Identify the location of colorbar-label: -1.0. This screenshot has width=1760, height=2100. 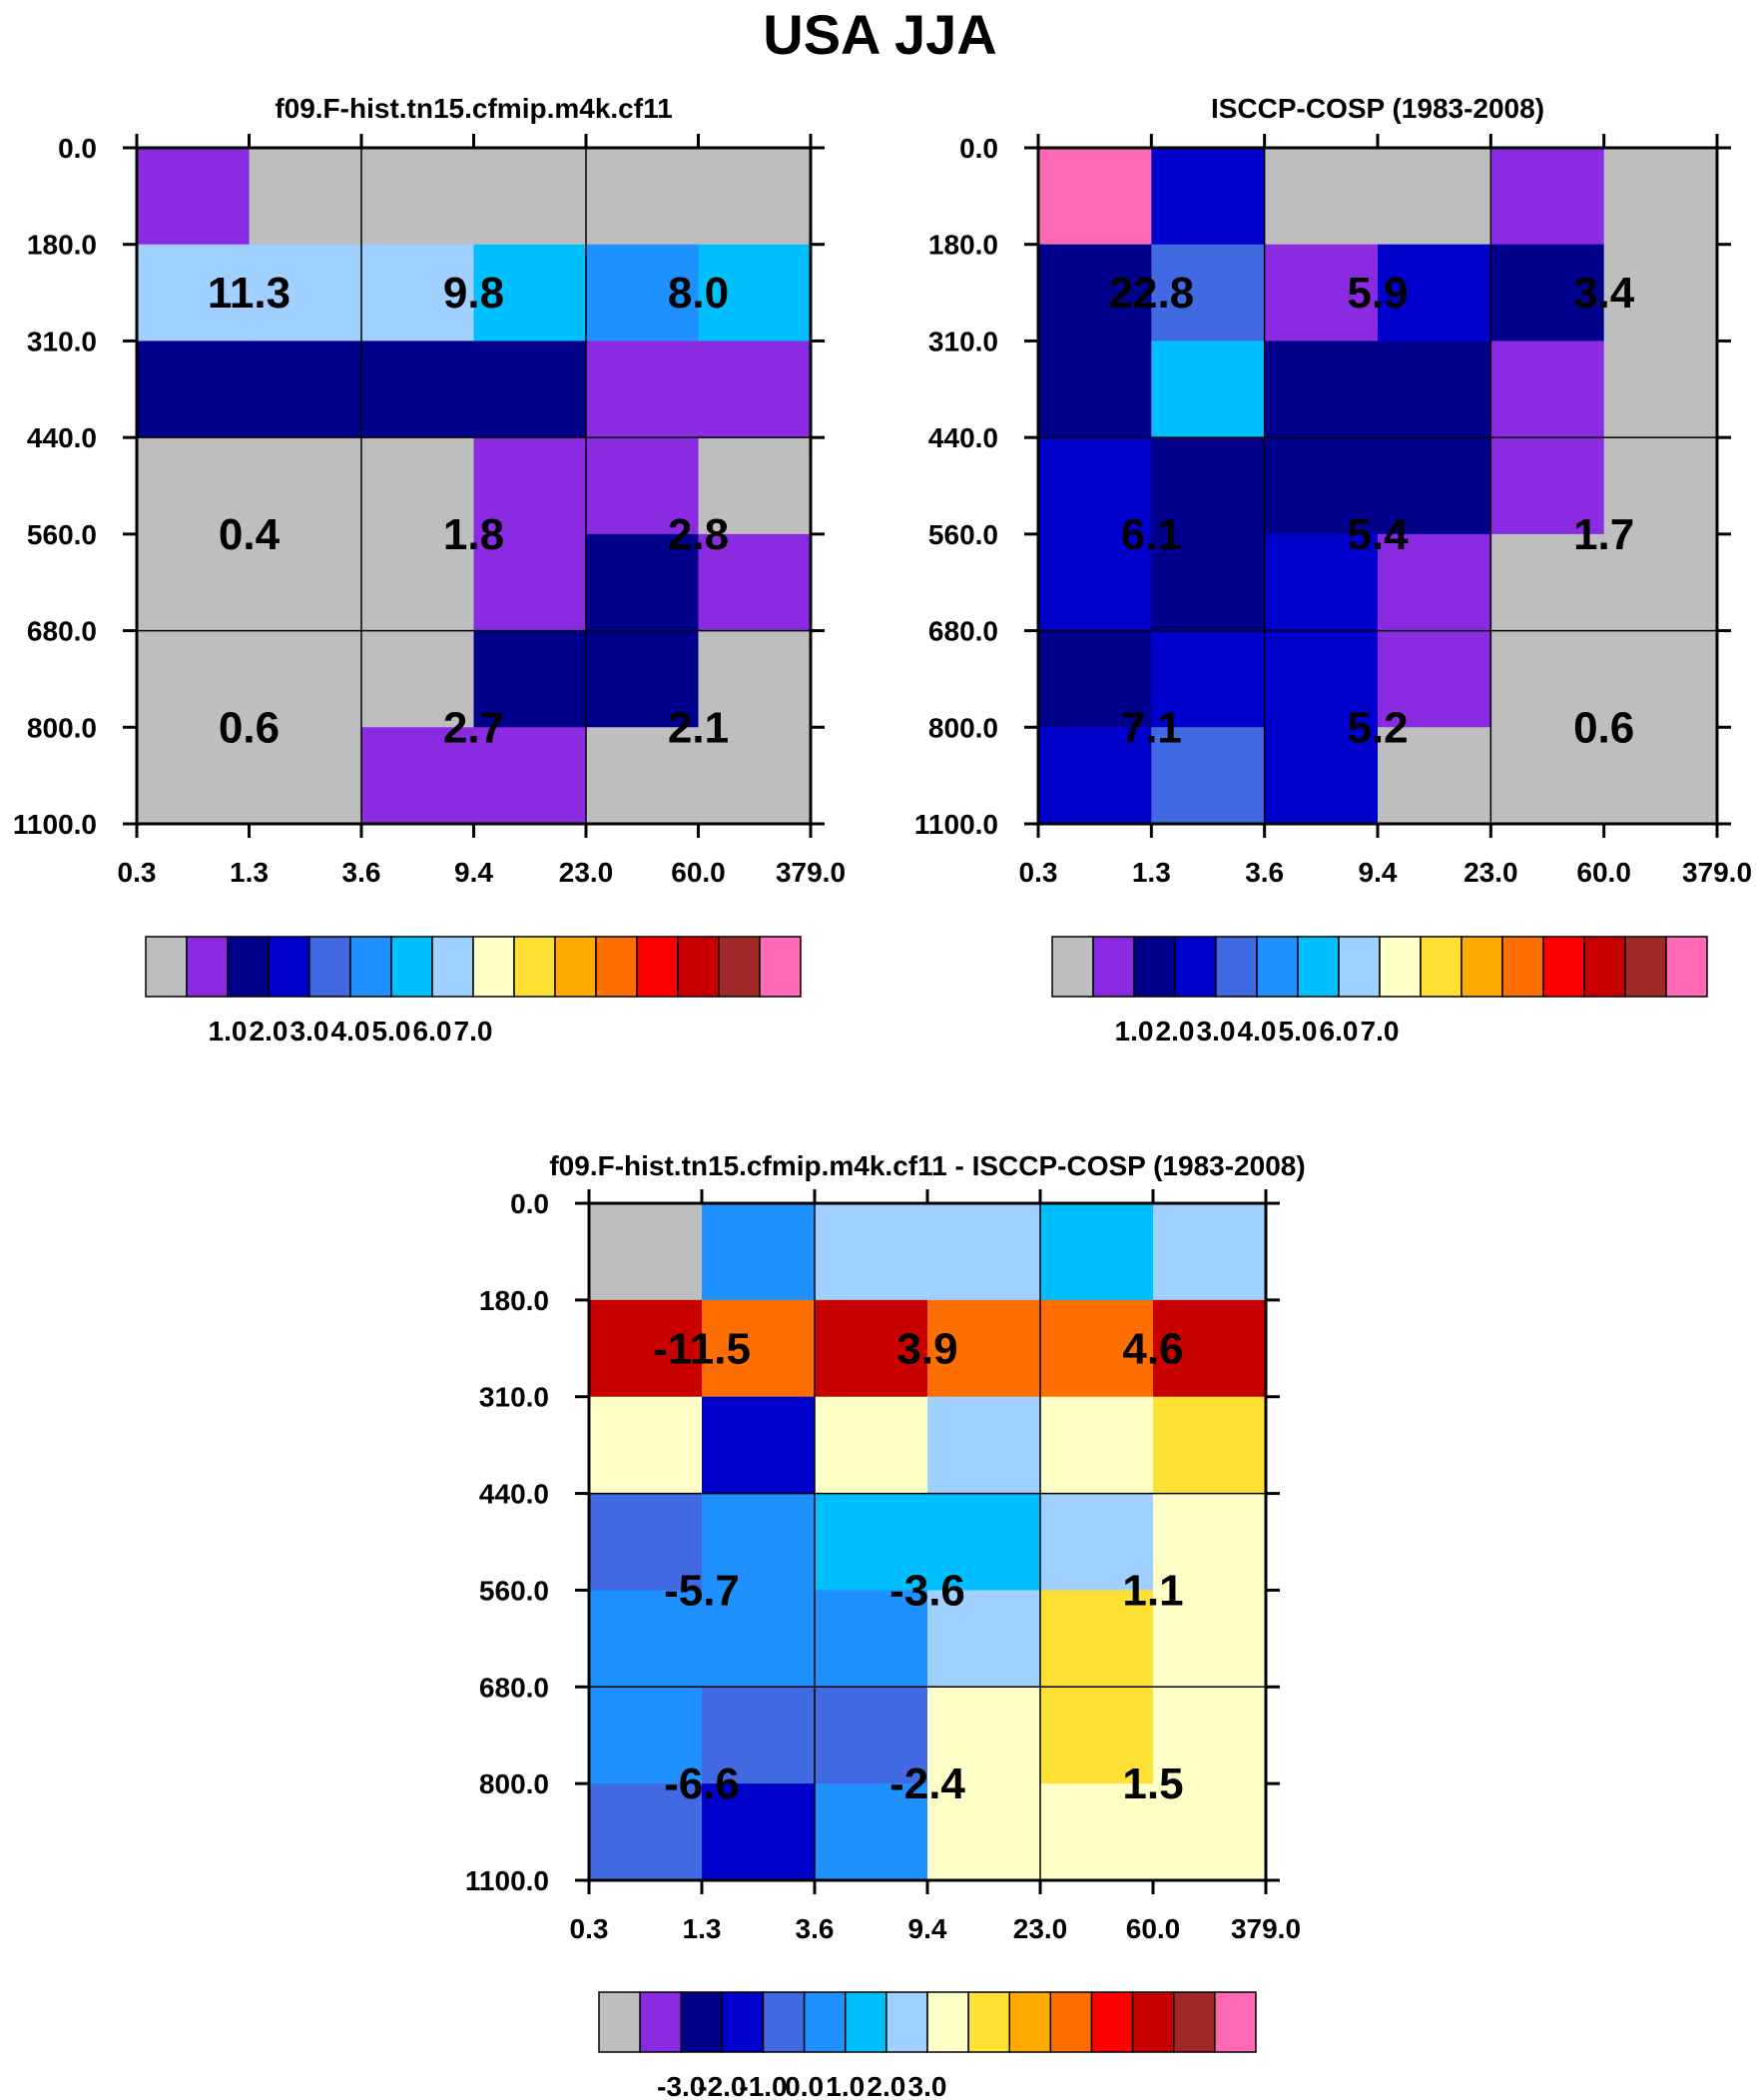
(763, 2085).